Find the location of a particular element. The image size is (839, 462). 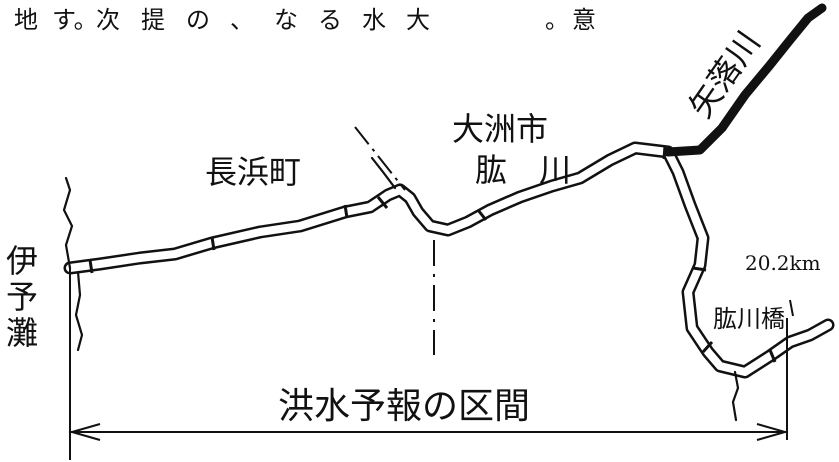

label-ozu-city: 大洲市 is located at coordinates (500, 129).